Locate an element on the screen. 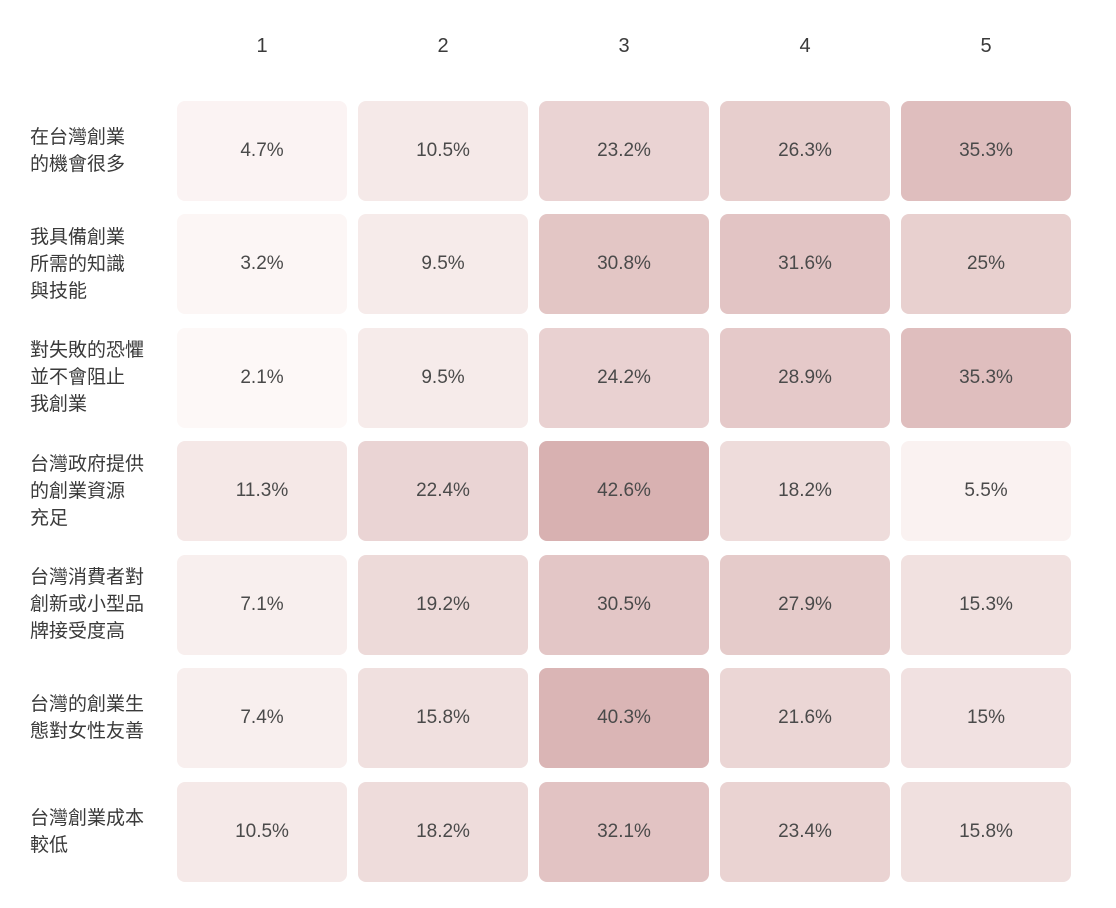 The width and height of the screenshot is (1116, 908). cell-r1-c3: 23.2% is located at coordinates (624, 150).